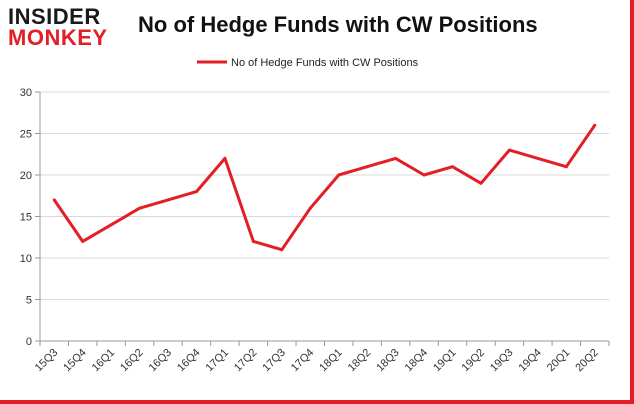 Image resolution: width=634 pixels, height=404 pixels. Describe the element at coordinates (339, 175) in the screenshot. I see `data-point-18Q1` at that location.